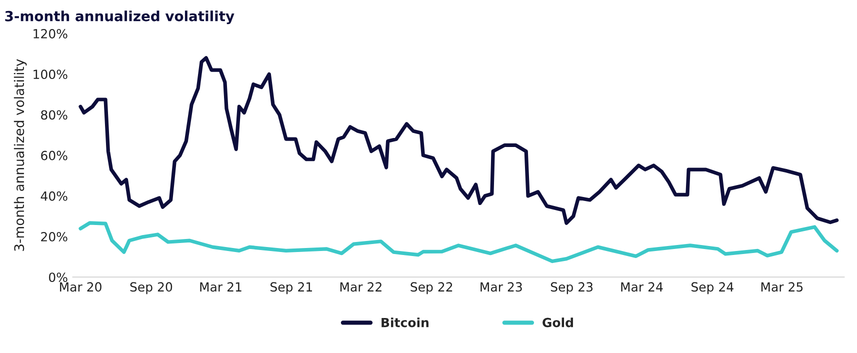  Describe the element at coordinates (713, 288) in the screenshot. I see `x-tick-label: Sep 24` at that location.